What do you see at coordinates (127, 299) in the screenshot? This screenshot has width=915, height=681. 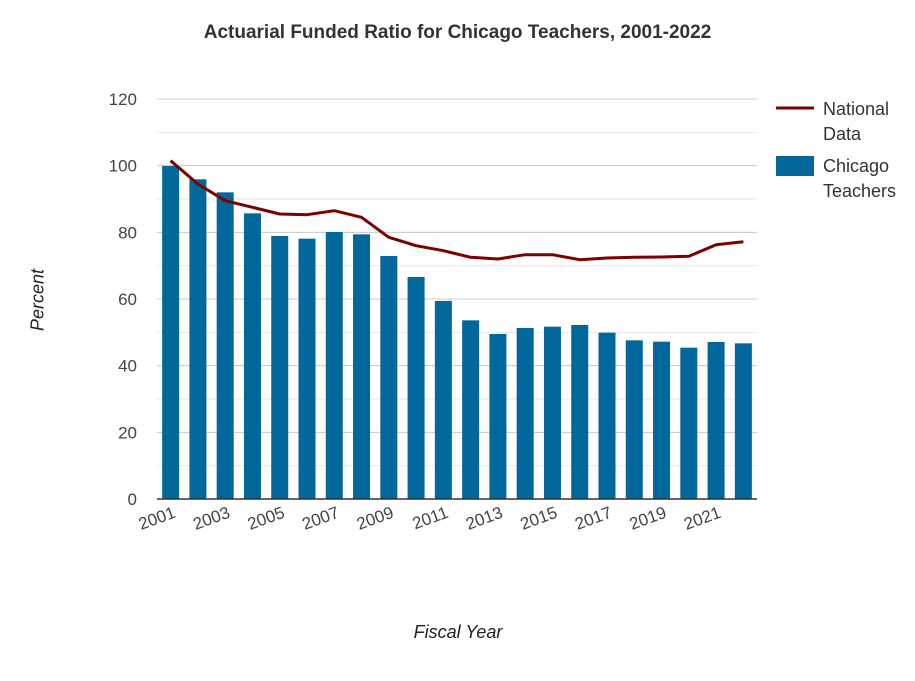 I see `y-tick-label: 60` at bounding box center [127, 299].